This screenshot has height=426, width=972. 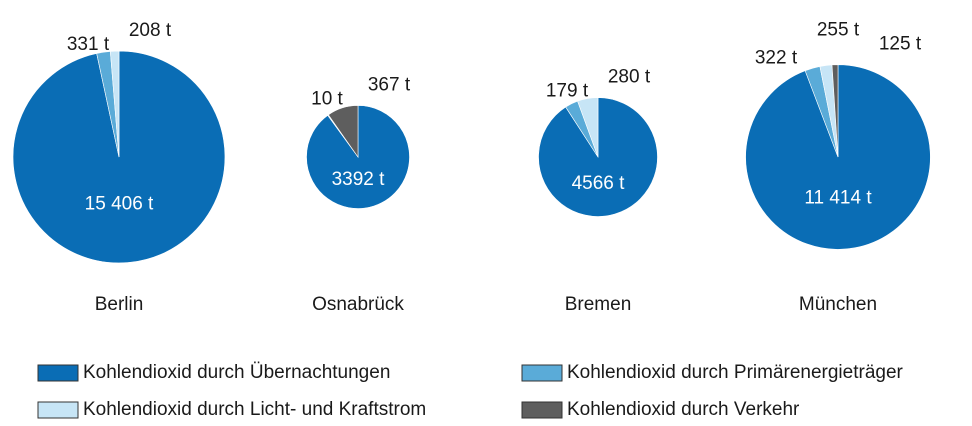 What do you see at coordinates (838, 198) in the screenshot?
I see `slice-label: 11 414 t` at bounding box center [838, 198].